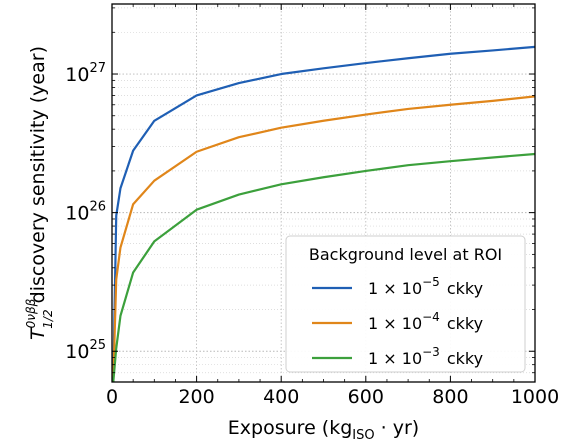 The image size is (569, 444). Describe the element at coordinates (85, 350) in the screenshot. I see `y-tick-label: 1025` at that location.